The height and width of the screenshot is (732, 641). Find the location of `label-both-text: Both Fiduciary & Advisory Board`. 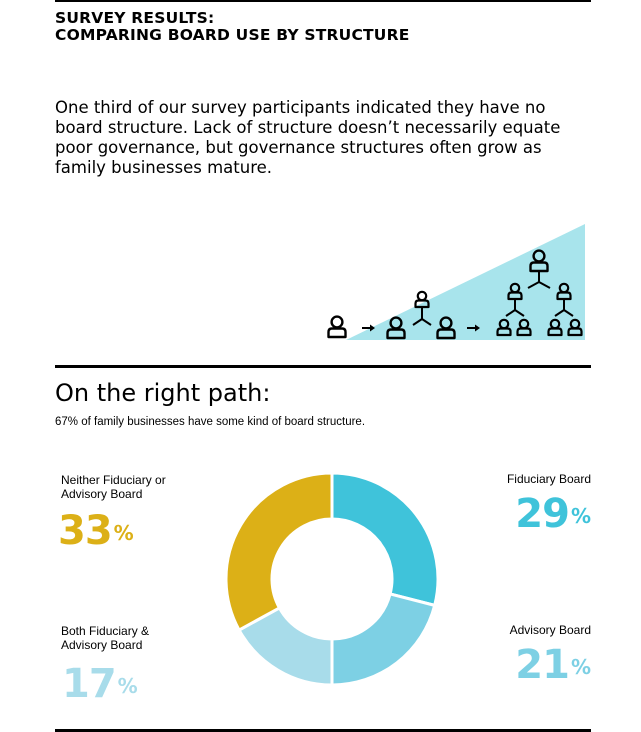

label-both-text: Both Fiduciary & Advisory Board is located at coordinates (105, 638).